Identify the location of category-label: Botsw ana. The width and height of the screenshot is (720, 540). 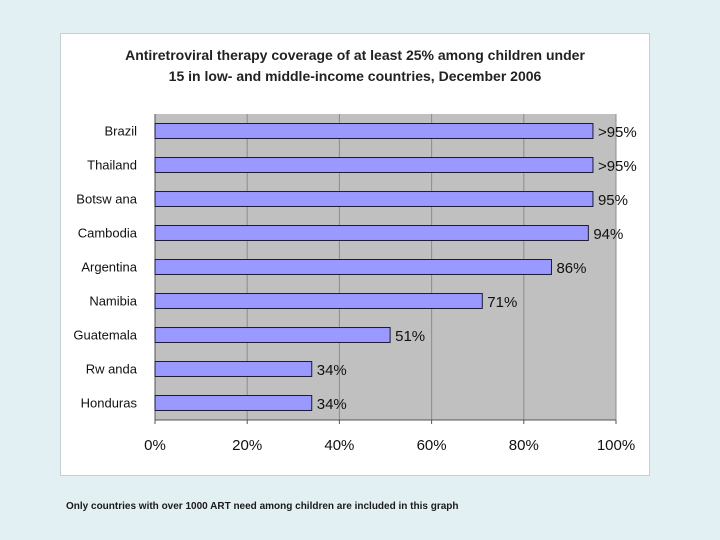
(106, 199).